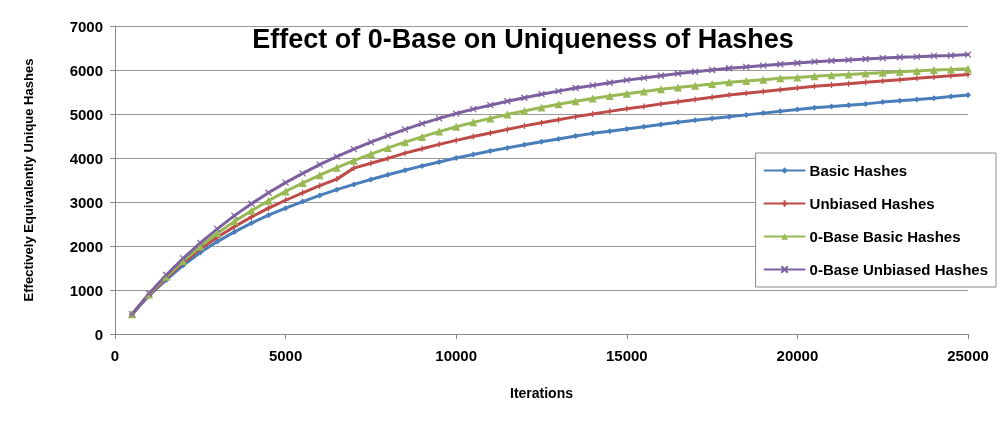  Describe the element at coordinates (28, 180) in the screenshot. I see `y-axis-title: Effectively Equivalently Unique Hashes` at that location.